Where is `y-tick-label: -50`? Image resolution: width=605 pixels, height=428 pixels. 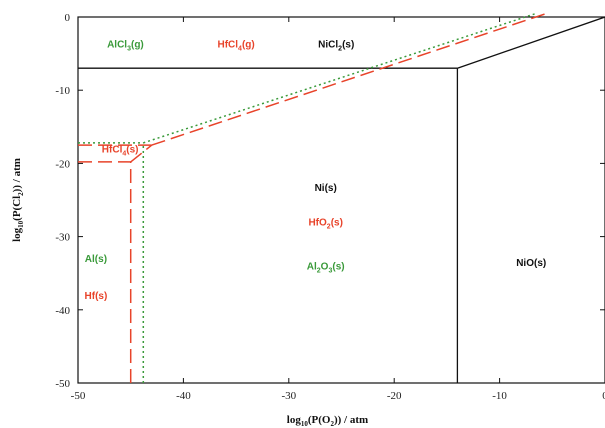 y-tick-label: -50 is located at coordinates (62, 384).